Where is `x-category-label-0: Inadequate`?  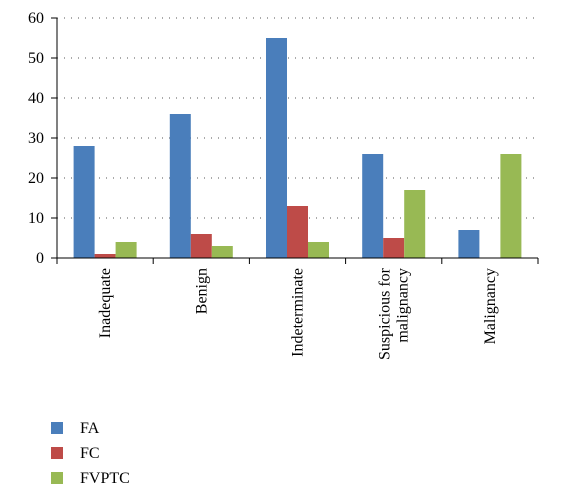
x-category-label-0: Inadequate is located at coordinates (105, 303).